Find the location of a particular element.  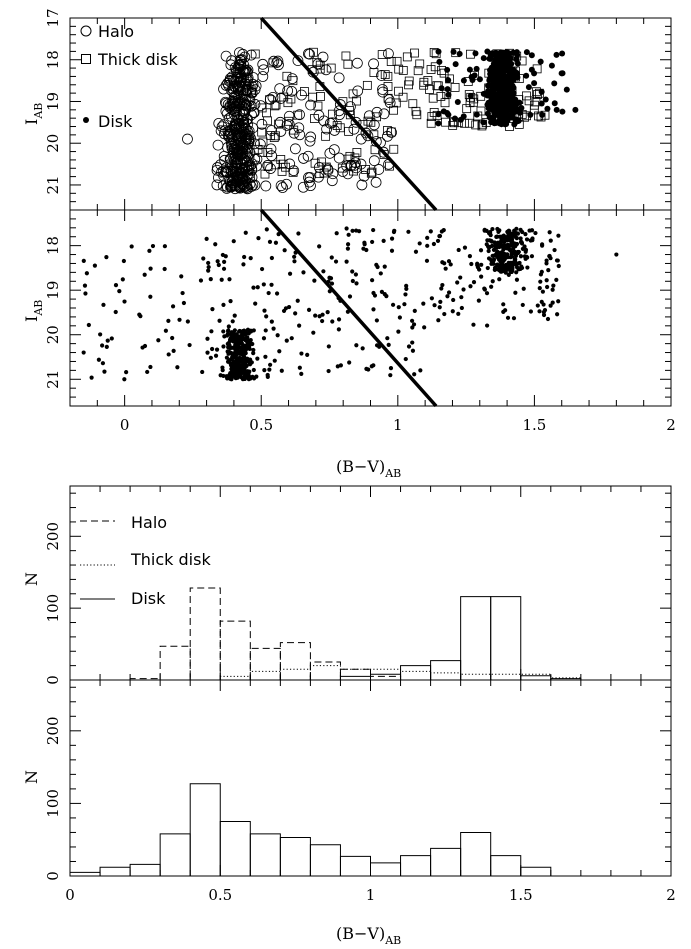

all-hist-bar is located at coordinates (235, 848).